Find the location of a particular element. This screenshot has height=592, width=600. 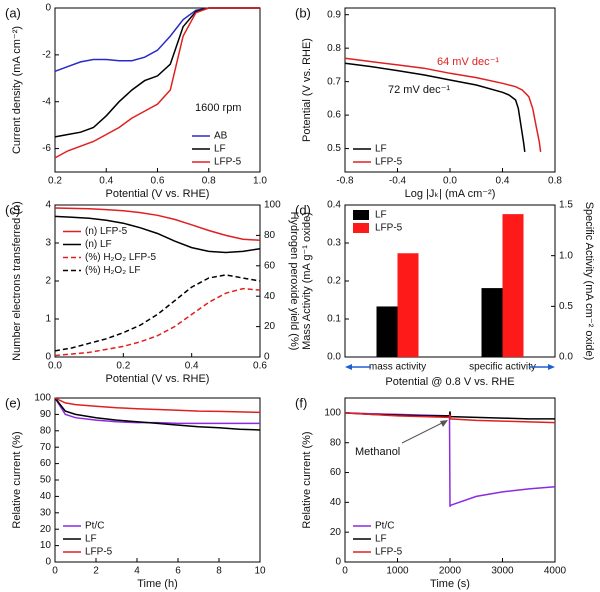

y-tick-label: 90 is located at coordinates (46, 414).